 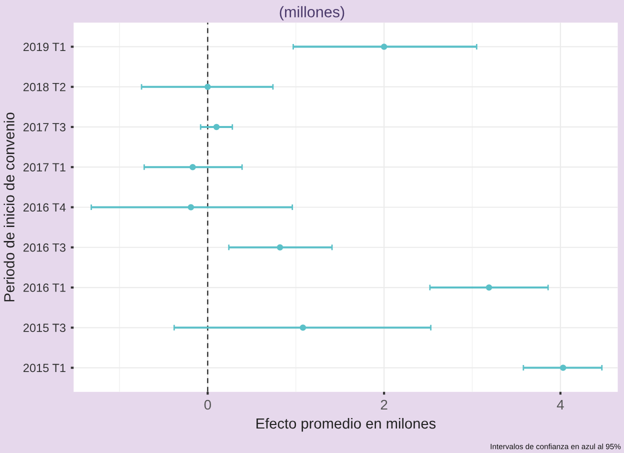 What do you see at coordinates (44, 47) in the screenshot?
I see `y-tick-label: 2019 T1` at bounding box center [44, 47].